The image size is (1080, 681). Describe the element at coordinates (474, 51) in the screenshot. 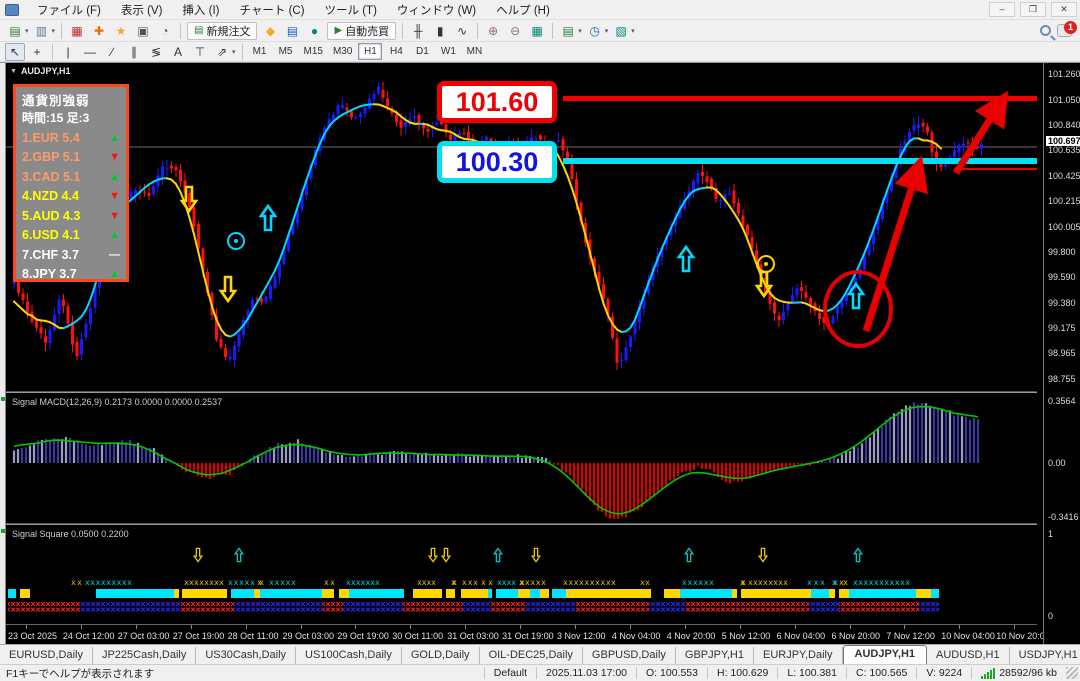

I see `timeframe-mn: MN` at that location.